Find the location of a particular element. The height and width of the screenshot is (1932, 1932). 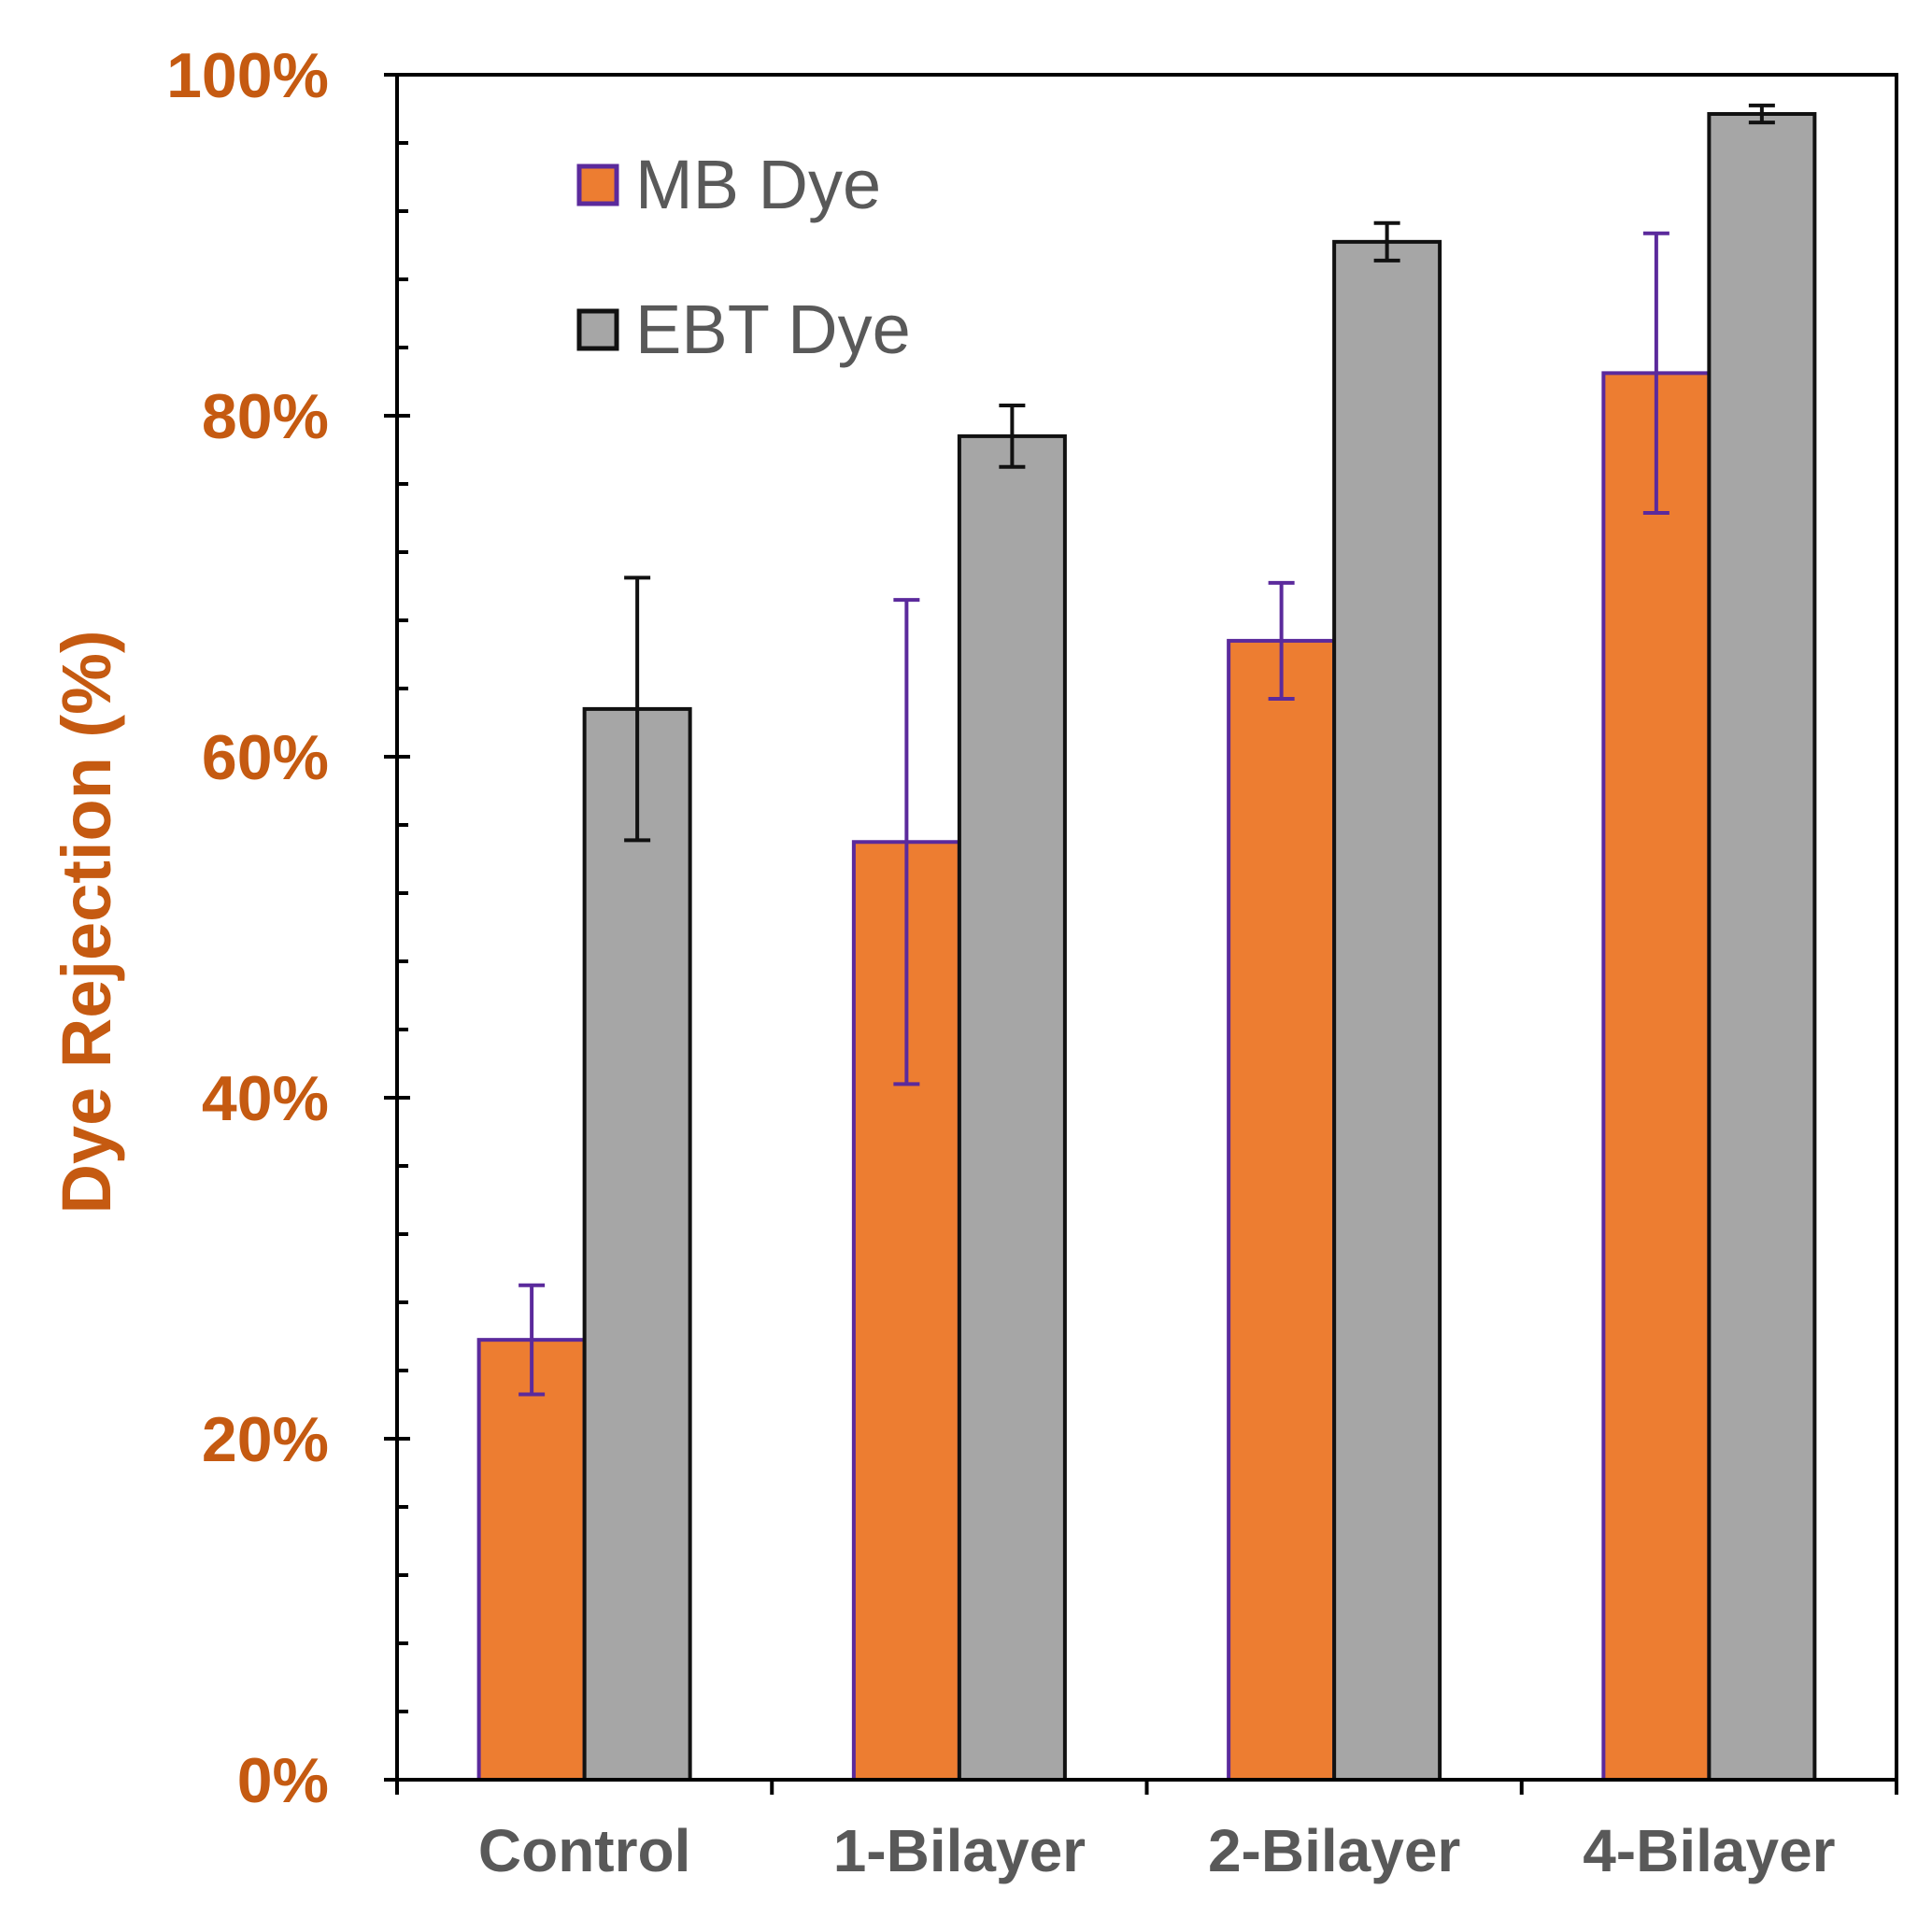

y-tick-label: 80% is located at coordinates (265, 416).